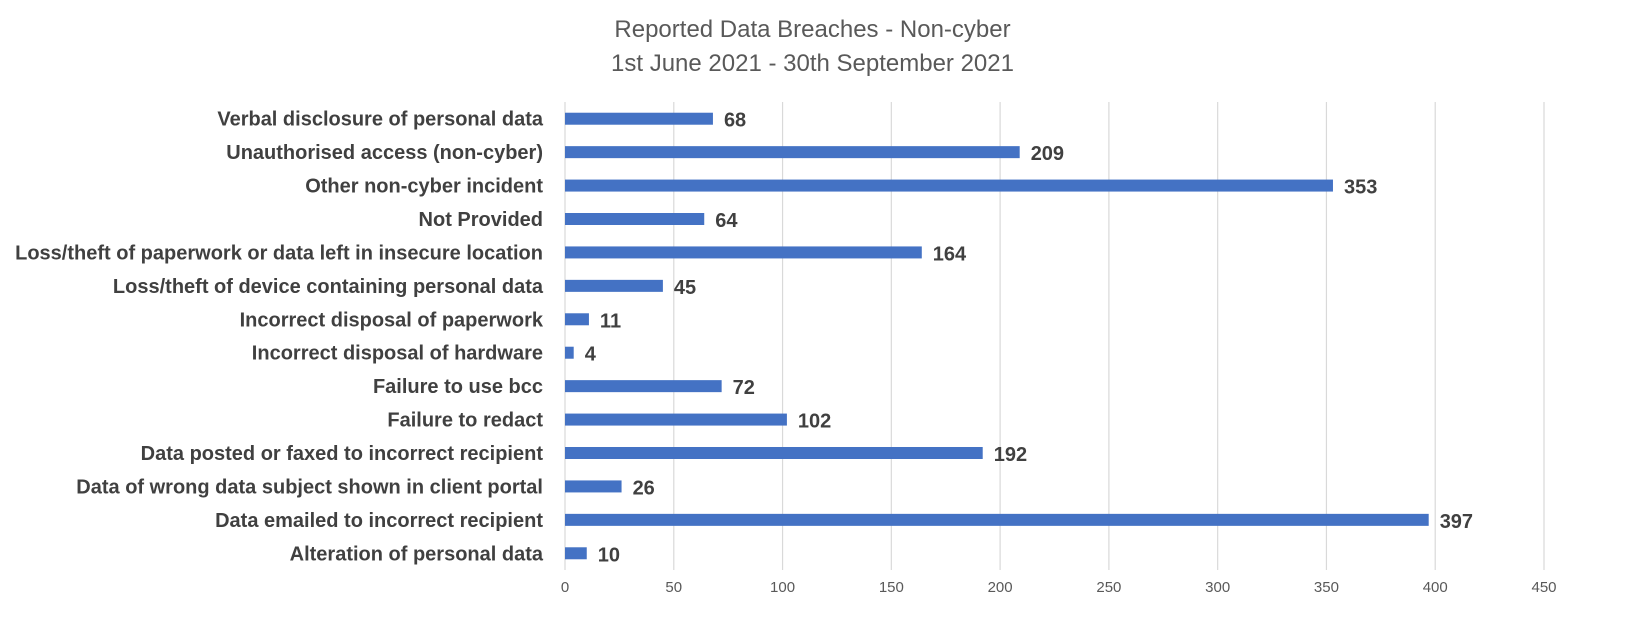 The width and height of the screenshot is (1625, 630). I want to click on x-tick-label: 450, so click(1543, 587).